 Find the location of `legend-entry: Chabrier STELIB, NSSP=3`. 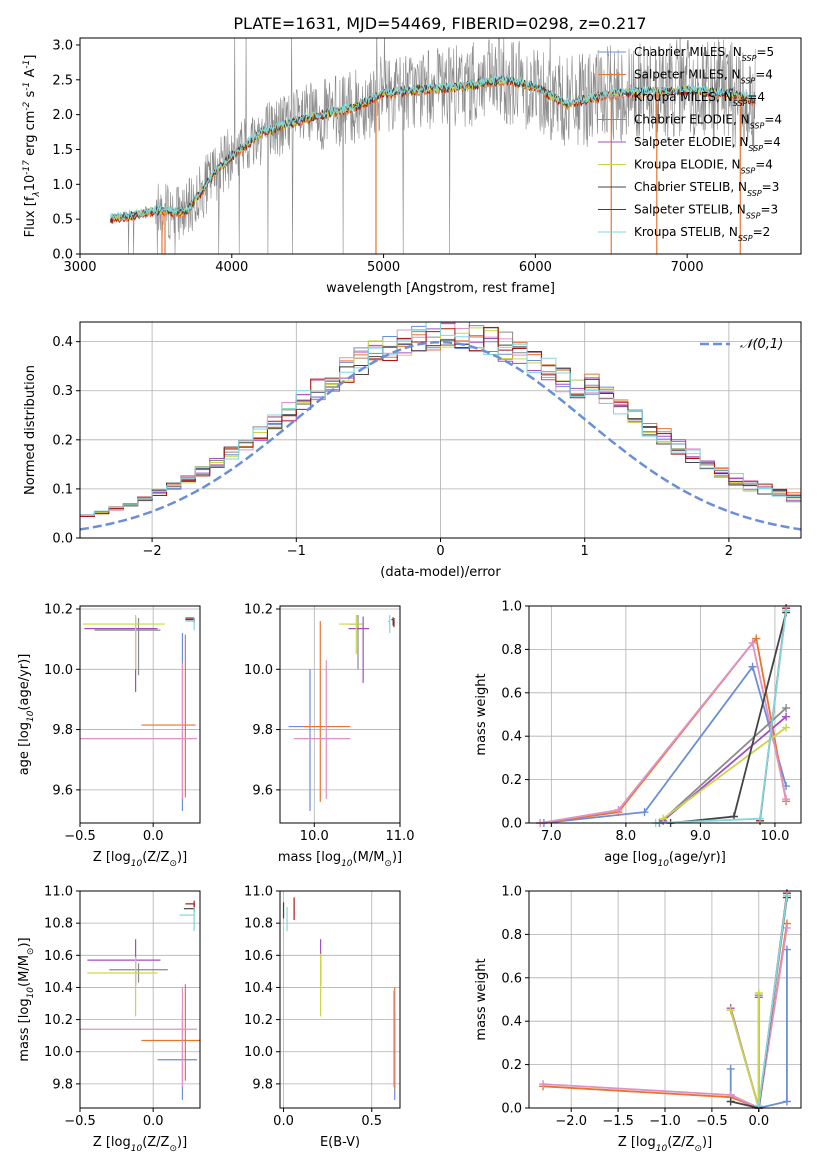

legend-entry: Chabrier STELIB, NSSP=3 is located at coordinates (706, 189).